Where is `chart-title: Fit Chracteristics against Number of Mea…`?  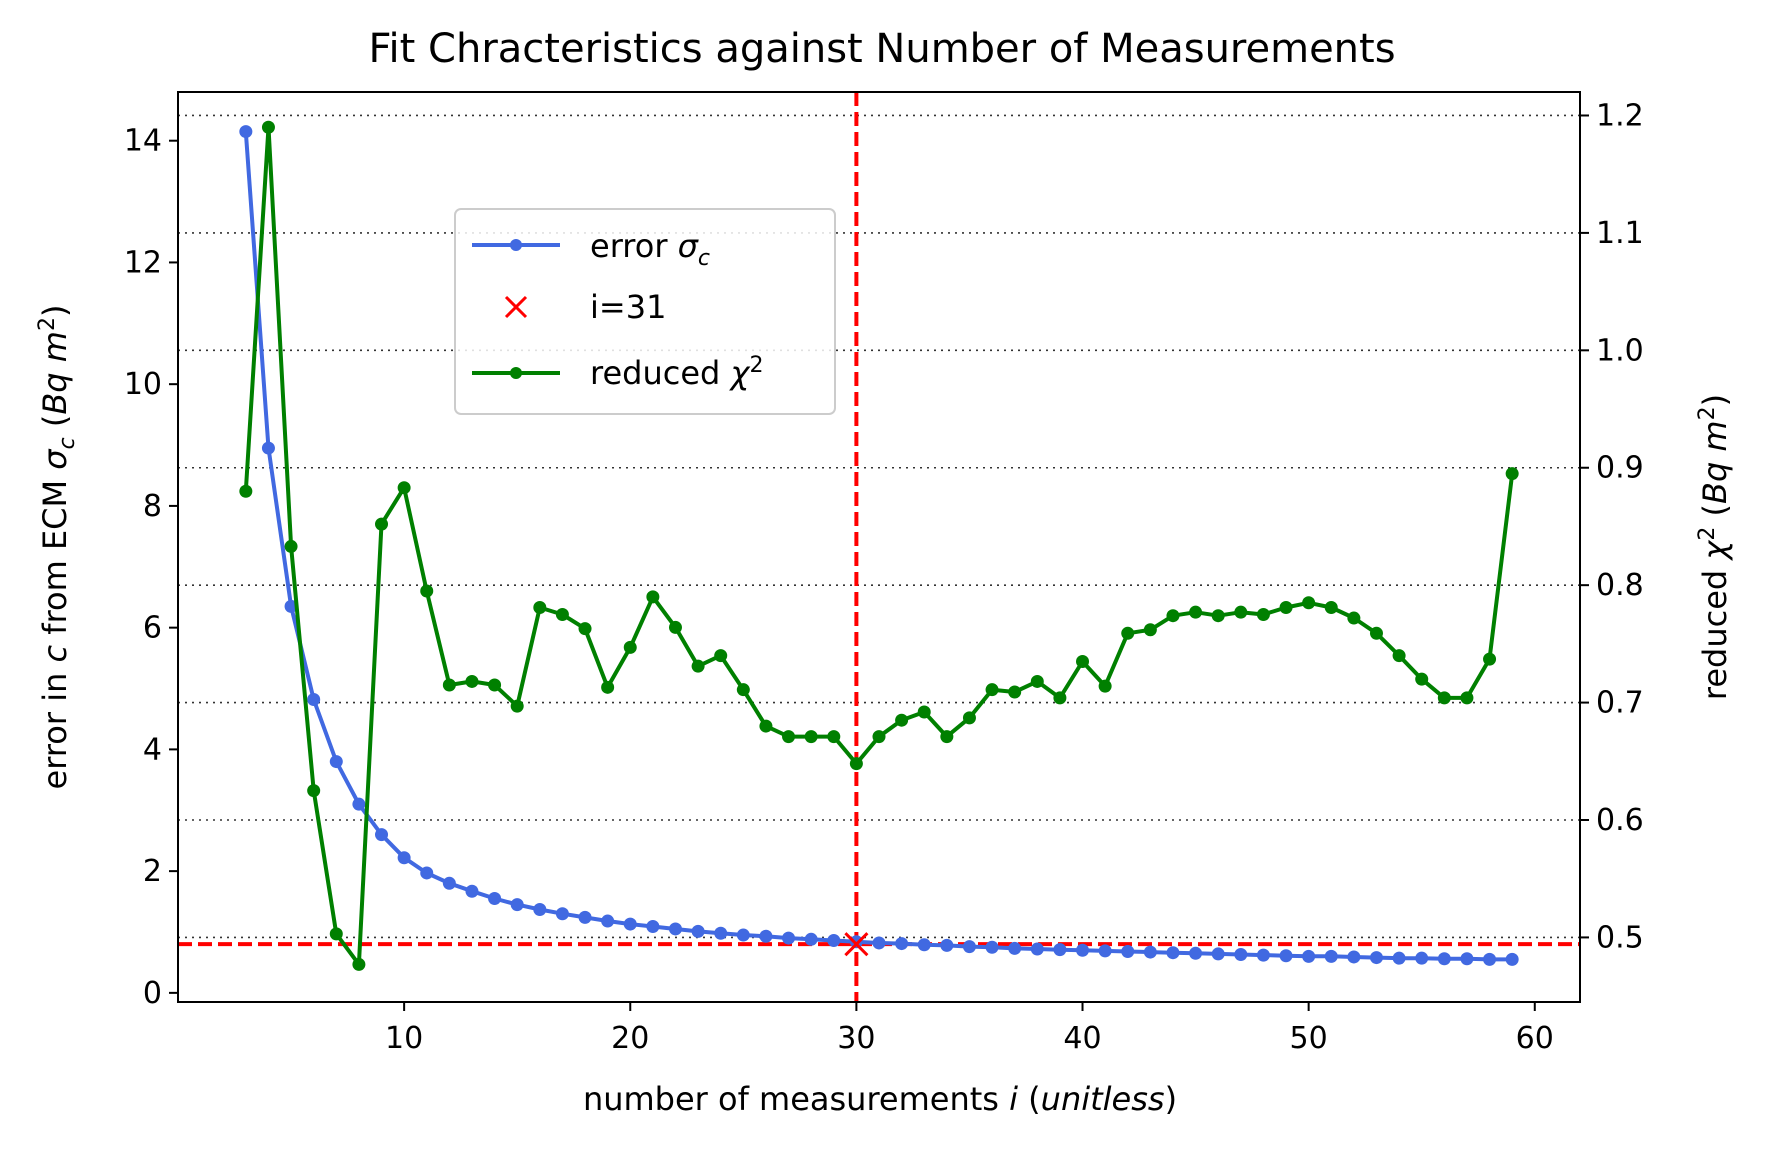
chart-title: Fit Chracteristics against Number of Mea… is located at coordinates (881, 49).